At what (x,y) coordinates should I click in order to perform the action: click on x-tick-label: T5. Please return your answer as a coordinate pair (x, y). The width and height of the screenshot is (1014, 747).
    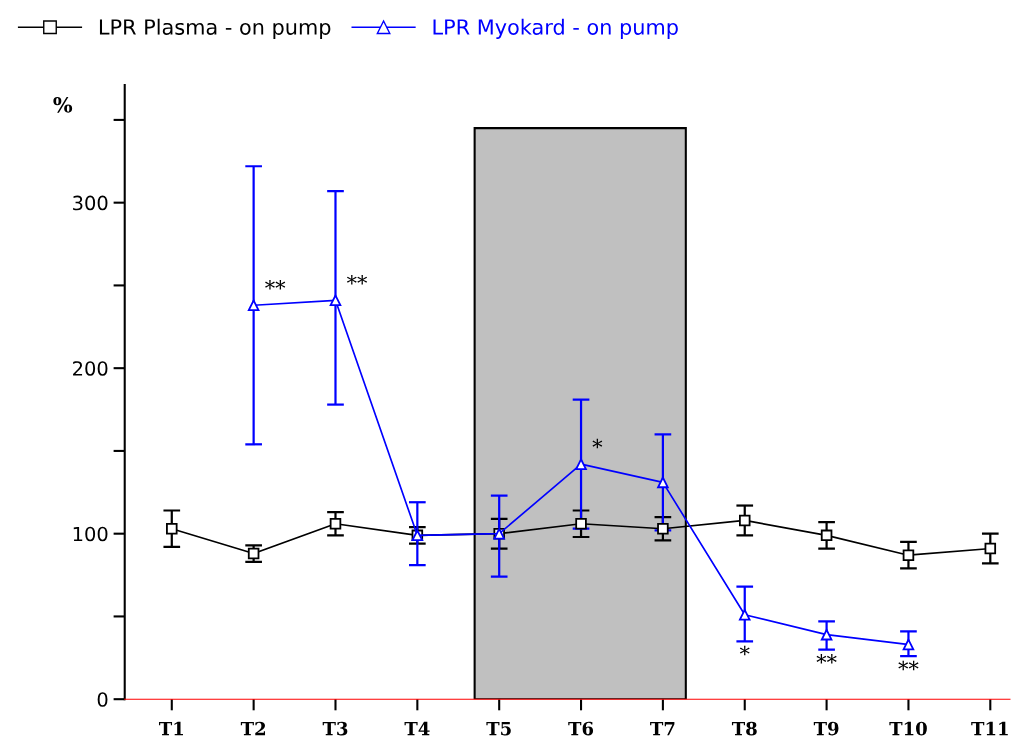
    Looking at the image, I should click on (498, 728).